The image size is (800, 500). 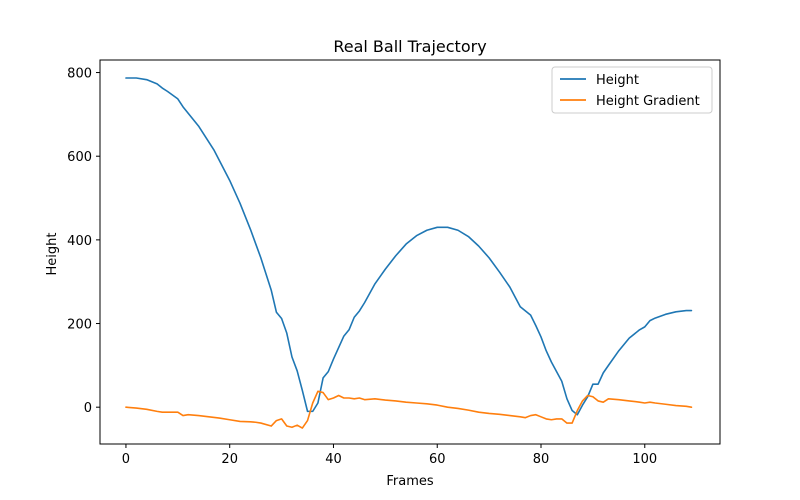 What do you see at coordinates (410, 481) in the screenshot?
I see `x-axis-title: Frames` at bounding box center [410, 481].